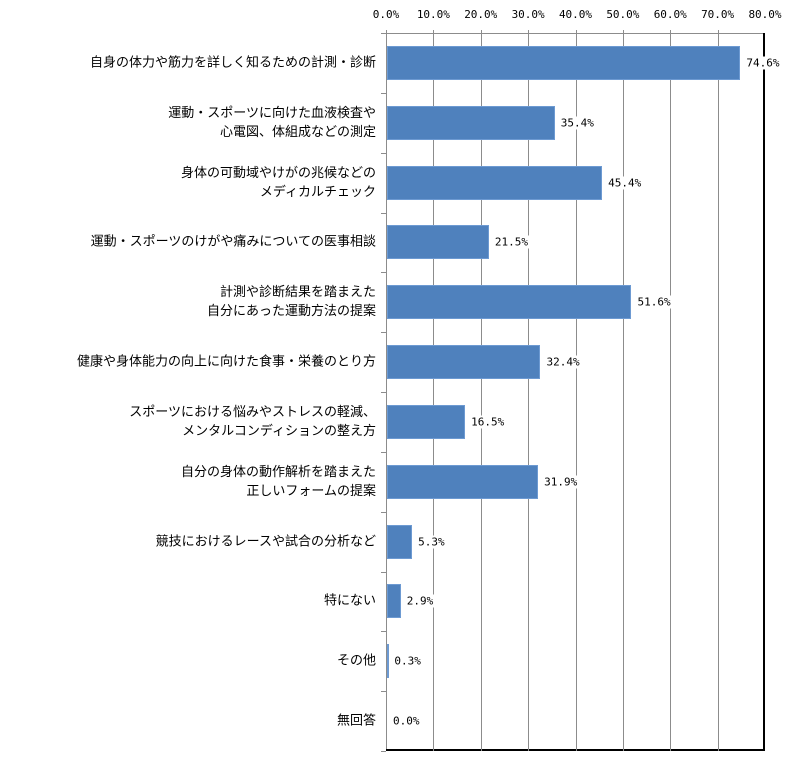  Describe the element at coordinates (386, 14) in the screenshot. I see `x-tick-label: 0.0%` at that location.